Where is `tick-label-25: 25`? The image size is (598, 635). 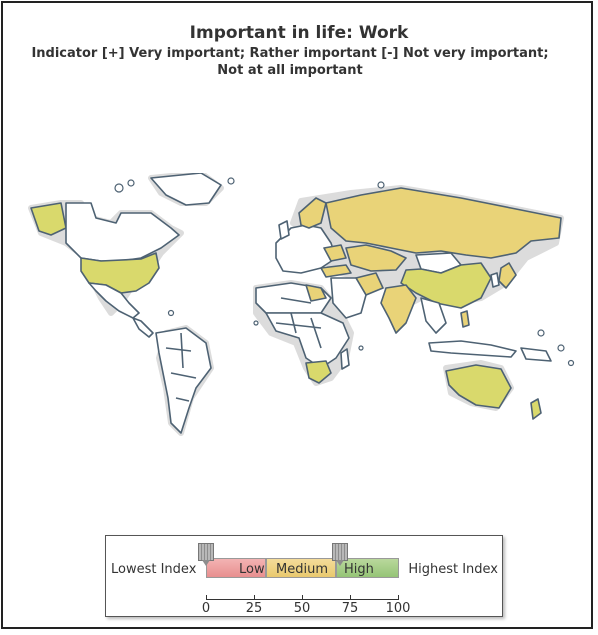
tick-label-25: 25 is located at coordinates (254, 608).